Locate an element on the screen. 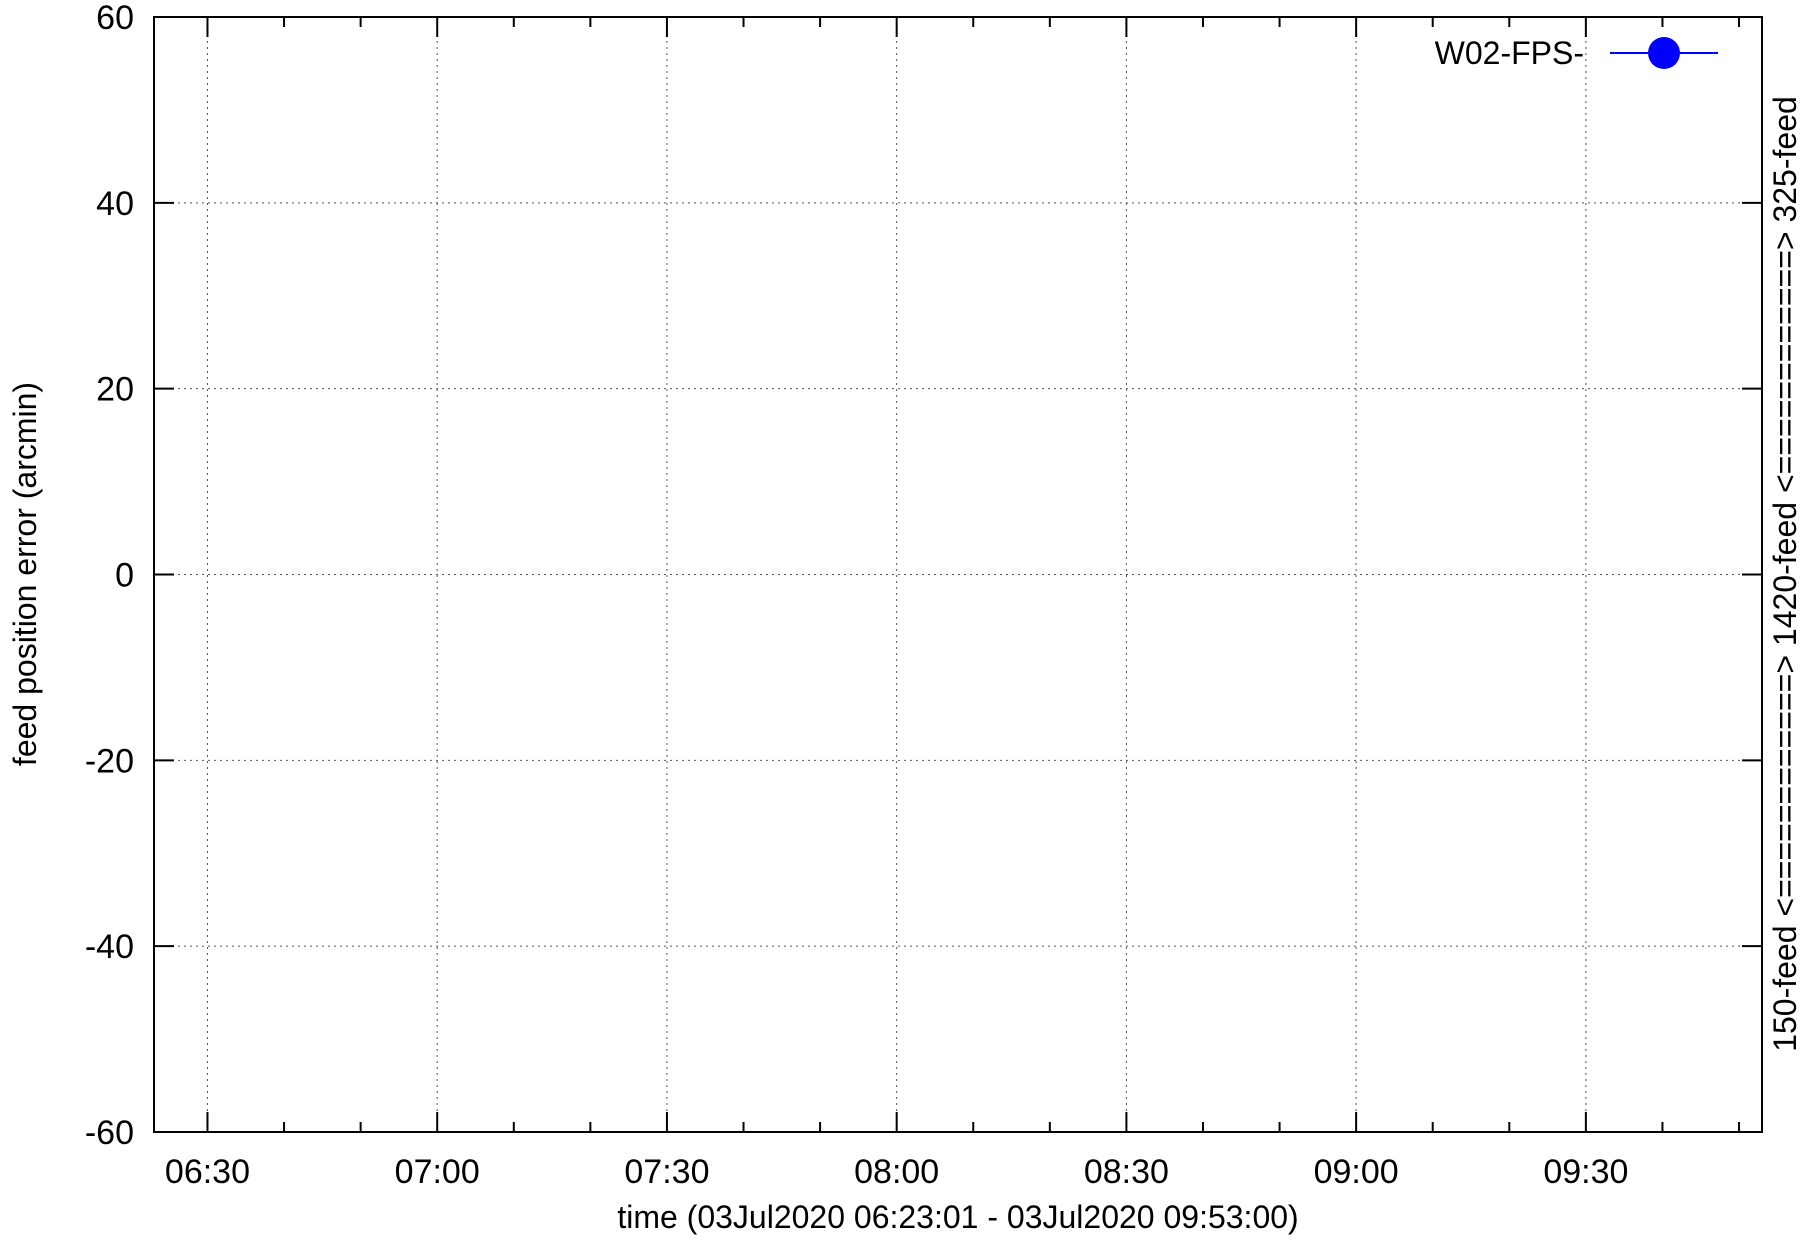 This screenshot has width=1811, height=1242. y-axis-label: feed position error (arcmin) is located at coordinates (25, 574).